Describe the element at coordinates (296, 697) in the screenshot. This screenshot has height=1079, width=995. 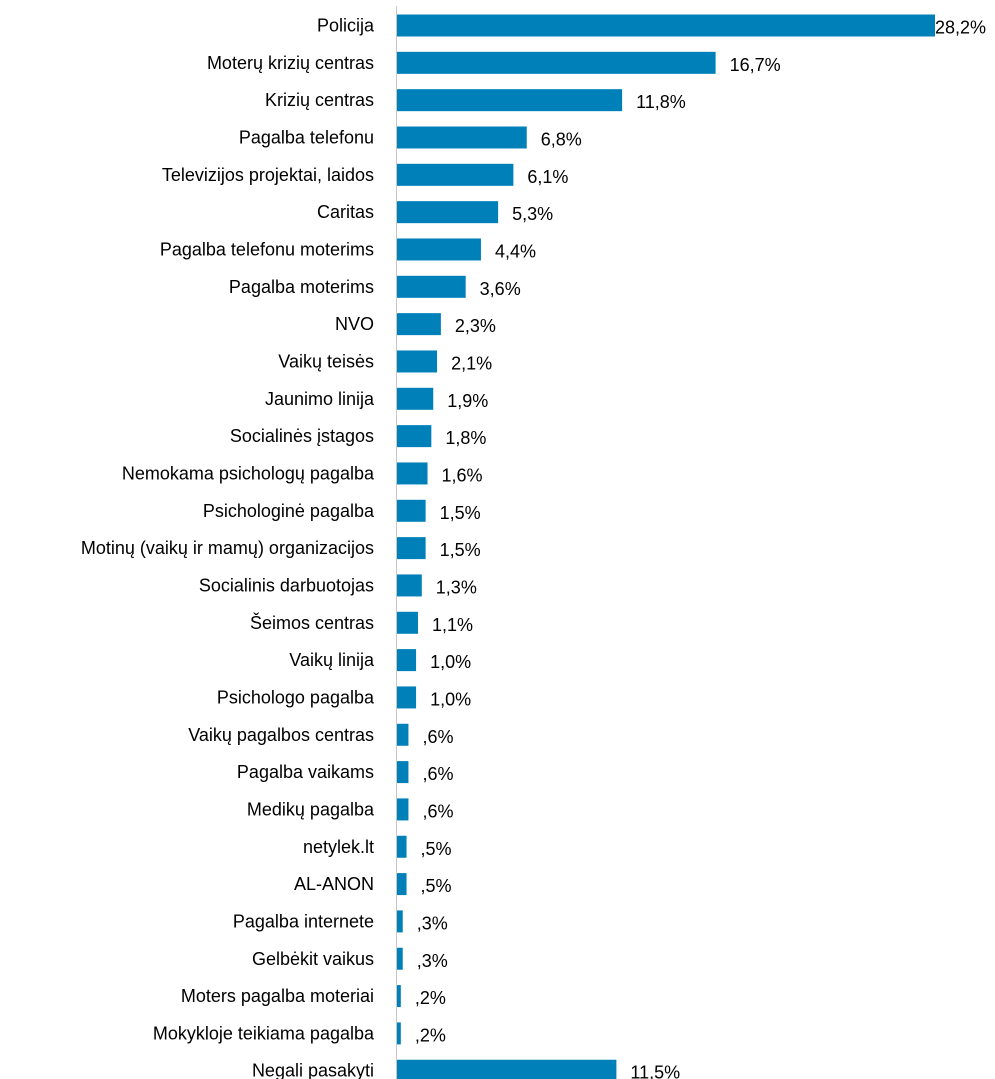
I see `category-label: Psichologo pagalba` at that location.